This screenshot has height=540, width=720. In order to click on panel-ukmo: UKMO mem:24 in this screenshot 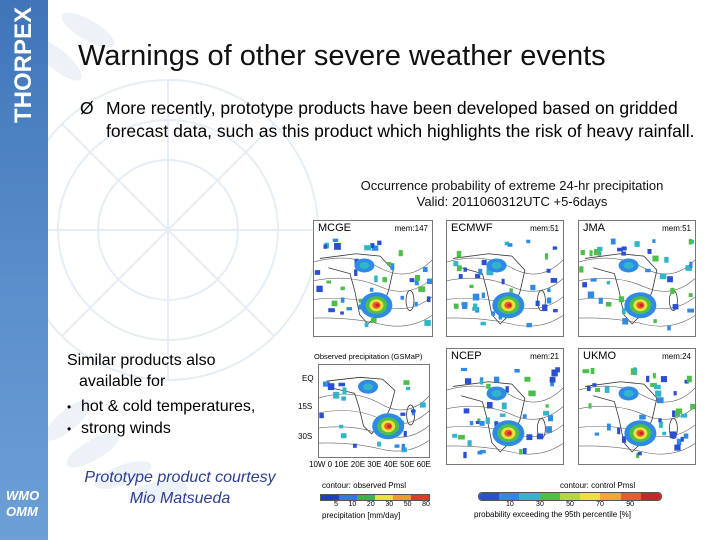, I will do `click(637, 406)`.